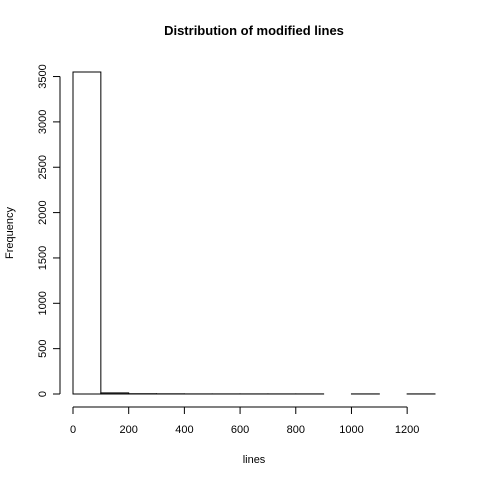 The width and height of the screenshot is (480, 480). I want to click on x-tick-label: 600, so click(240, 430).